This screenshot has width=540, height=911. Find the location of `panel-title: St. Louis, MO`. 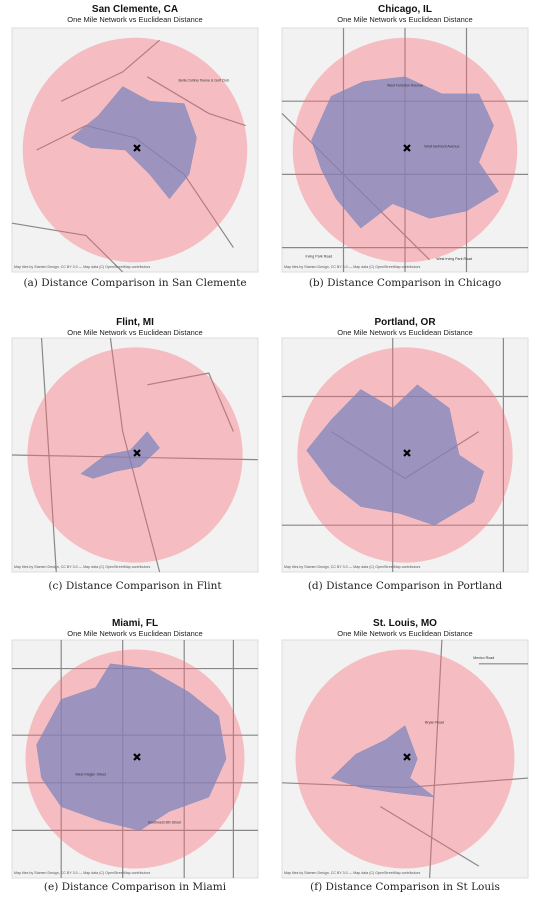

panel-title: St. Louis, MO is located at coordinates (405, 623).